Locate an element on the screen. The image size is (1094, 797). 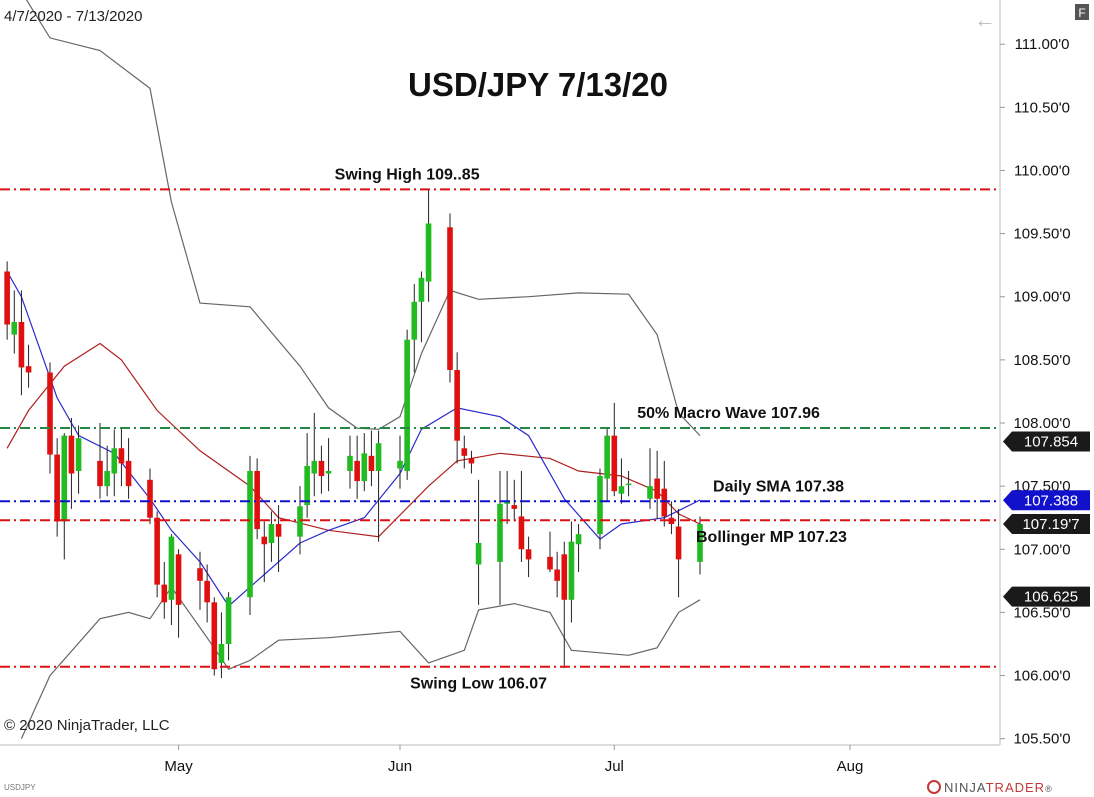
date-range: 4/7/2020 - 7/13/2020 is located at coordinates (73, 16).